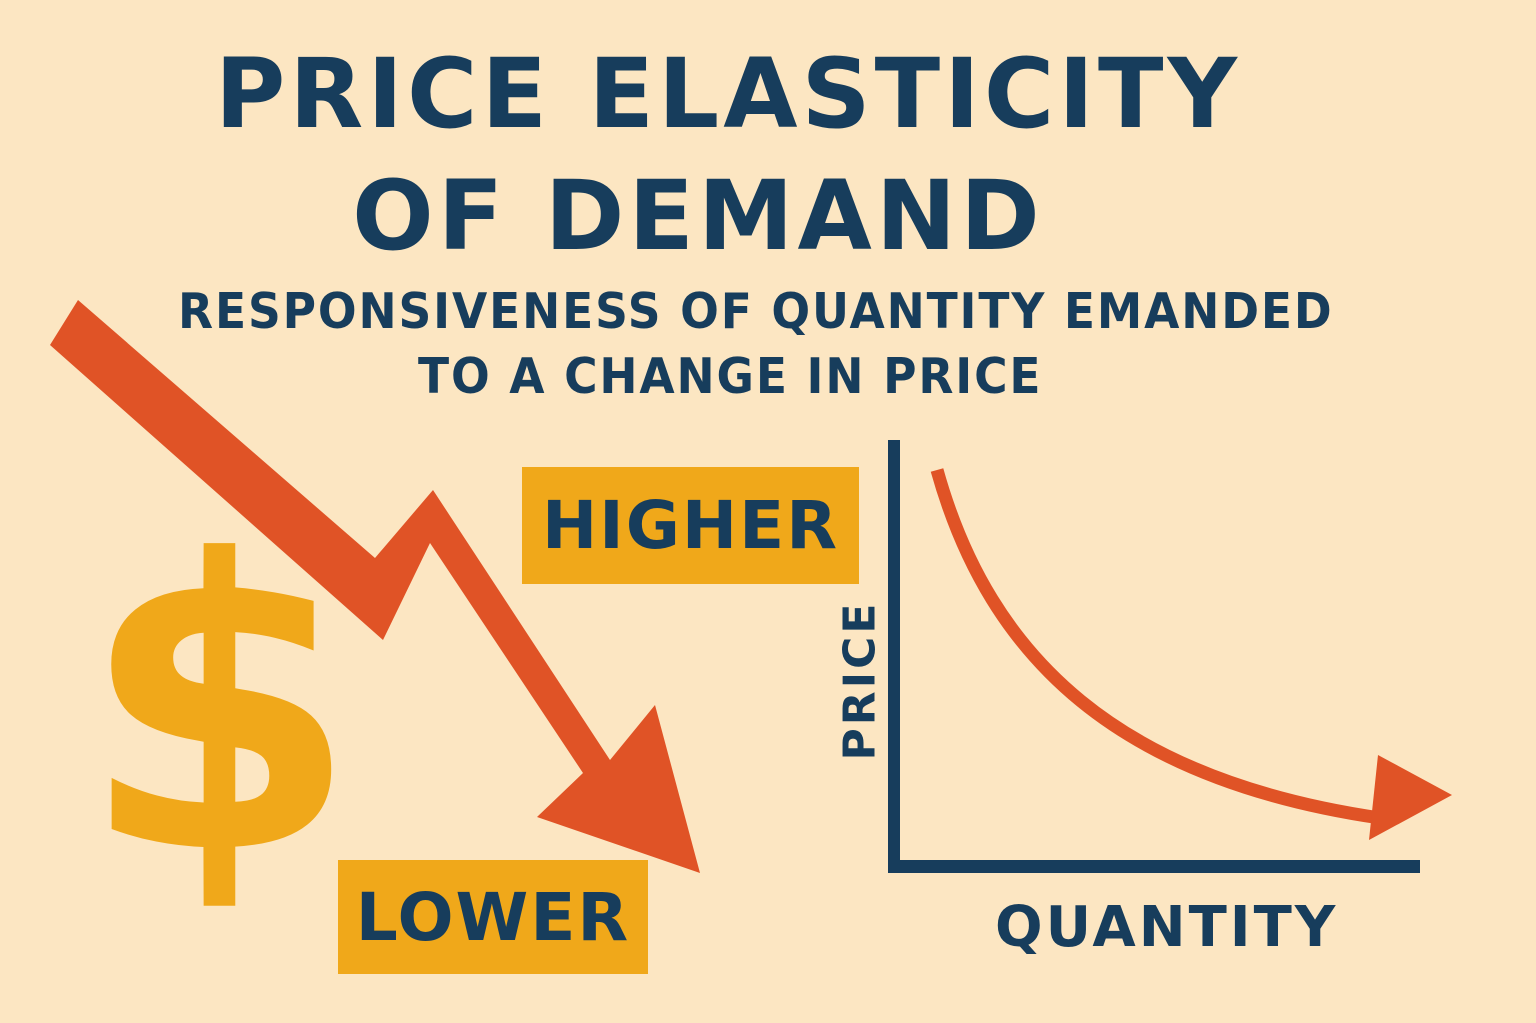 This screenshot has height=1023, width=1536. What do you see at coordinates (730, 376) in the screenshot?
I see `subtitle-line-2: TO A CHANGE IN PRICE` at bounding box center [730, 376].